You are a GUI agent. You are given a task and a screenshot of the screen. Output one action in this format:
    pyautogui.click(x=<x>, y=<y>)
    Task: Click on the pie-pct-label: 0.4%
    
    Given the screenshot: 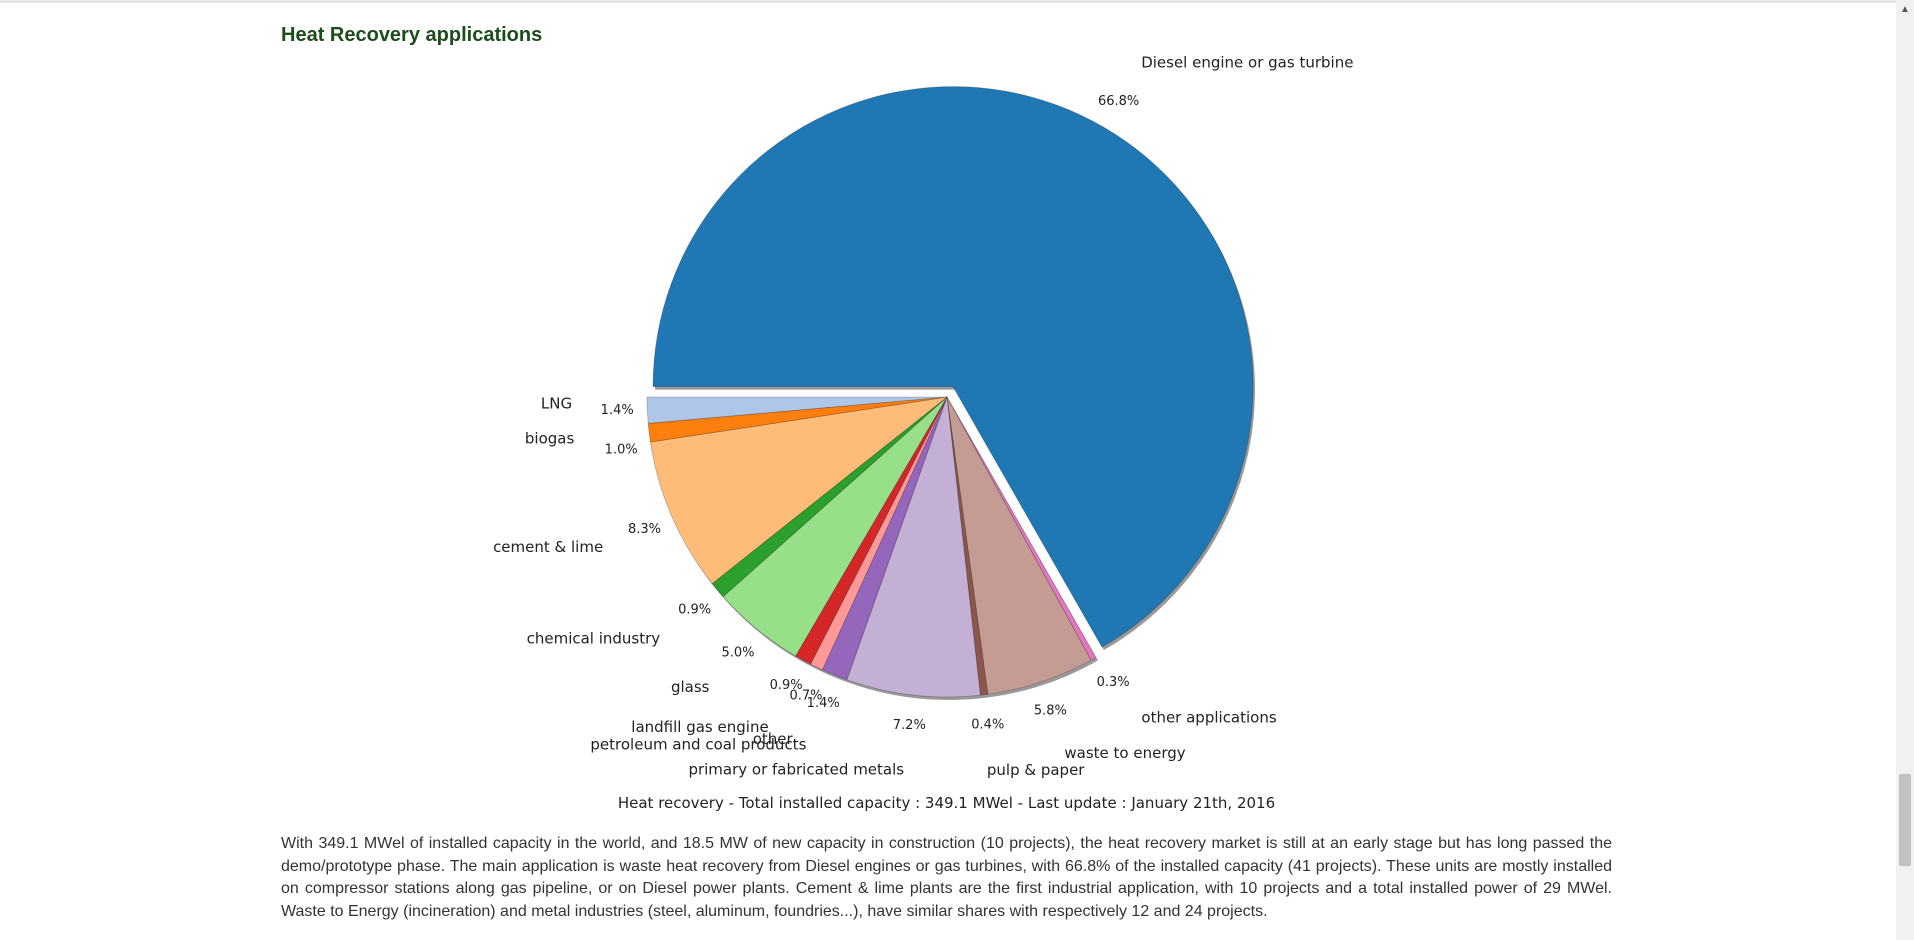 What is the action you would take?
    pyautogui.click(x=987, y=725)
    